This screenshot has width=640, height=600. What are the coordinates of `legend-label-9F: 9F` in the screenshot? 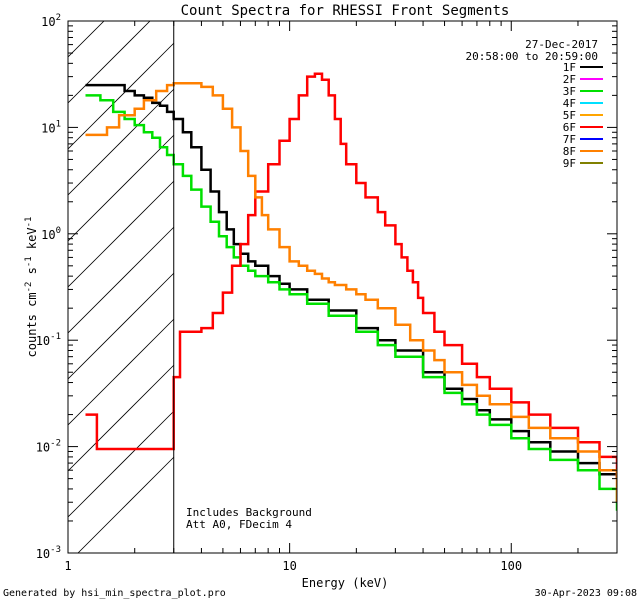 It's located at (569, 163).